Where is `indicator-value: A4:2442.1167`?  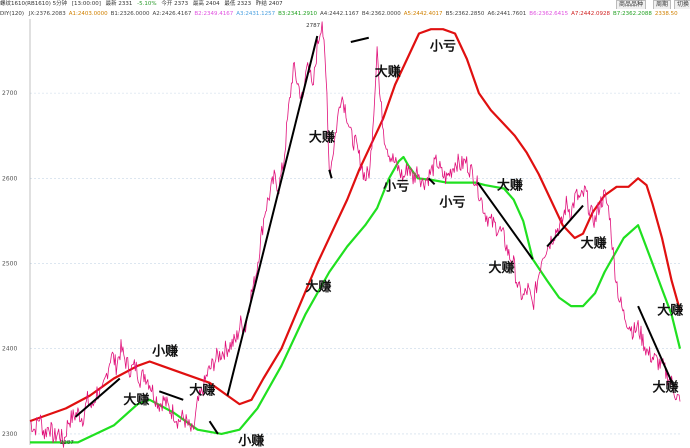
indicator-value: A4:2442.1167 is located at coordinates (339, 14).